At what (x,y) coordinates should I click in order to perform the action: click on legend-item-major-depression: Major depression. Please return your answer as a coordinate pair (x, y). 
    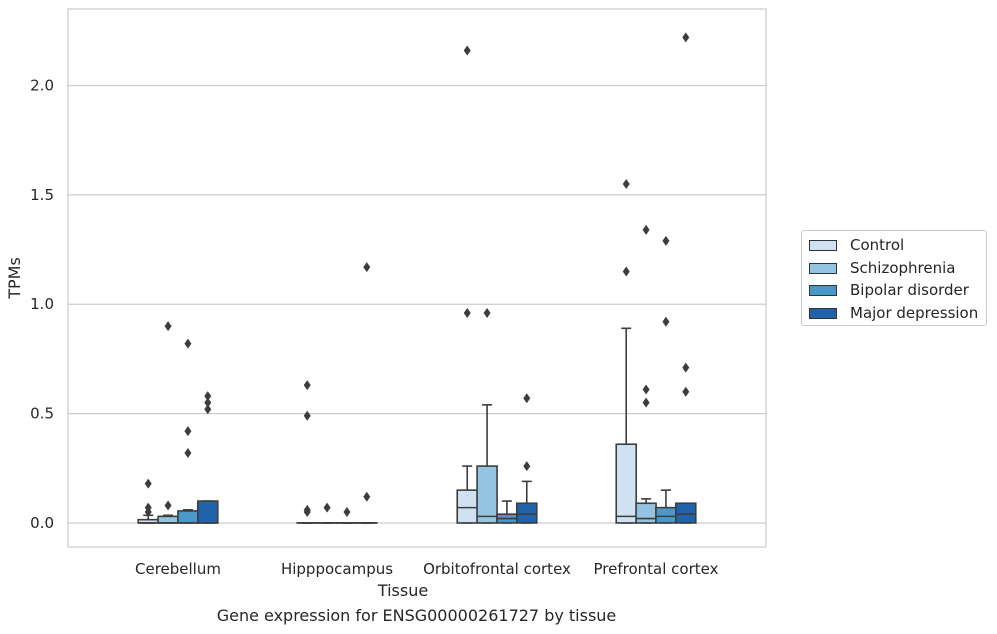
    Looking at the image, I should click on (893, 313).